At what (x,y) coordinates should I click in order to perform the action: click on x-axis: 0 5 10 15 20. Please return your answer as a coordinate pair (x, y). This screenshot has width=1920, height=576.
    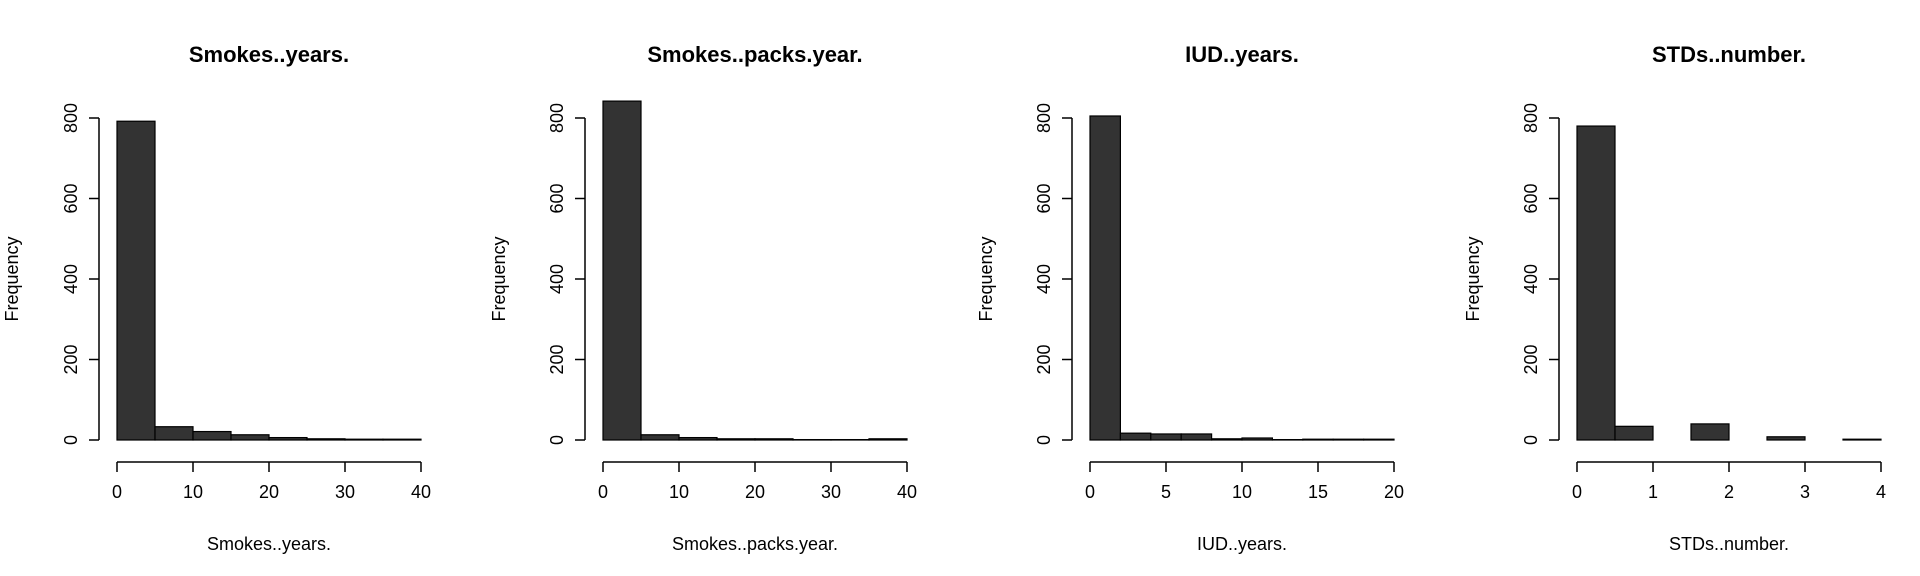
    Looking at the image, I should click on (1244, 481).